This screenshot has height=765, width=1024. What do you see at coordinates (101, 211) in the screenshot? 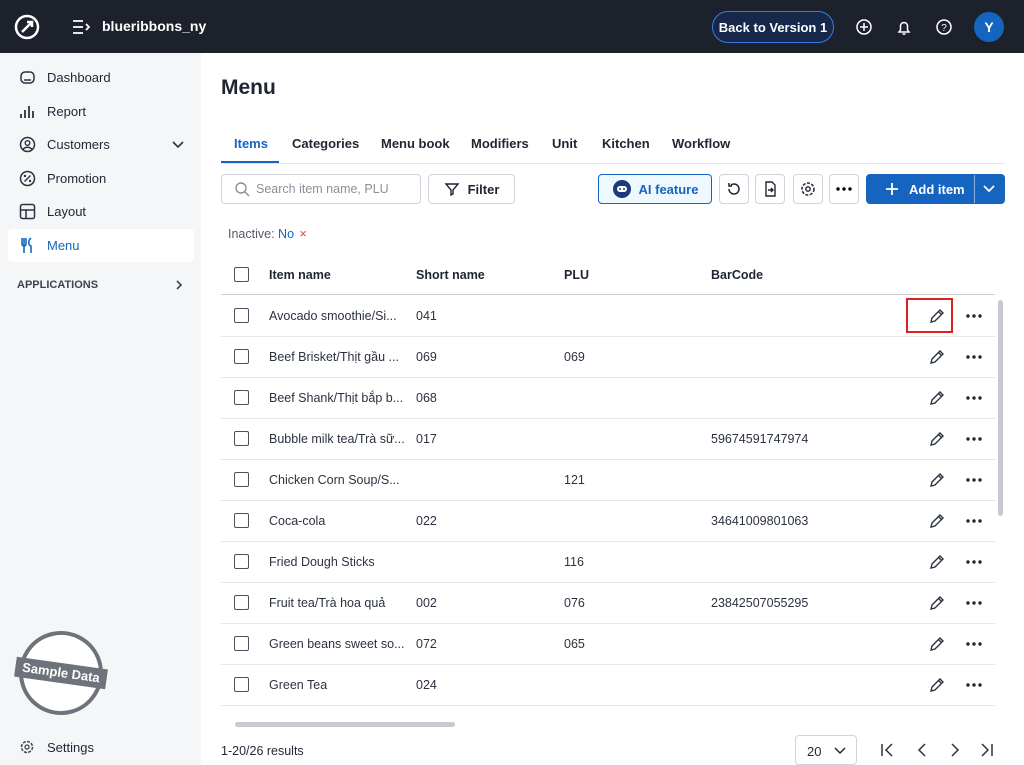
I see `nav-item: Layout` at bounding box center [101, 211].